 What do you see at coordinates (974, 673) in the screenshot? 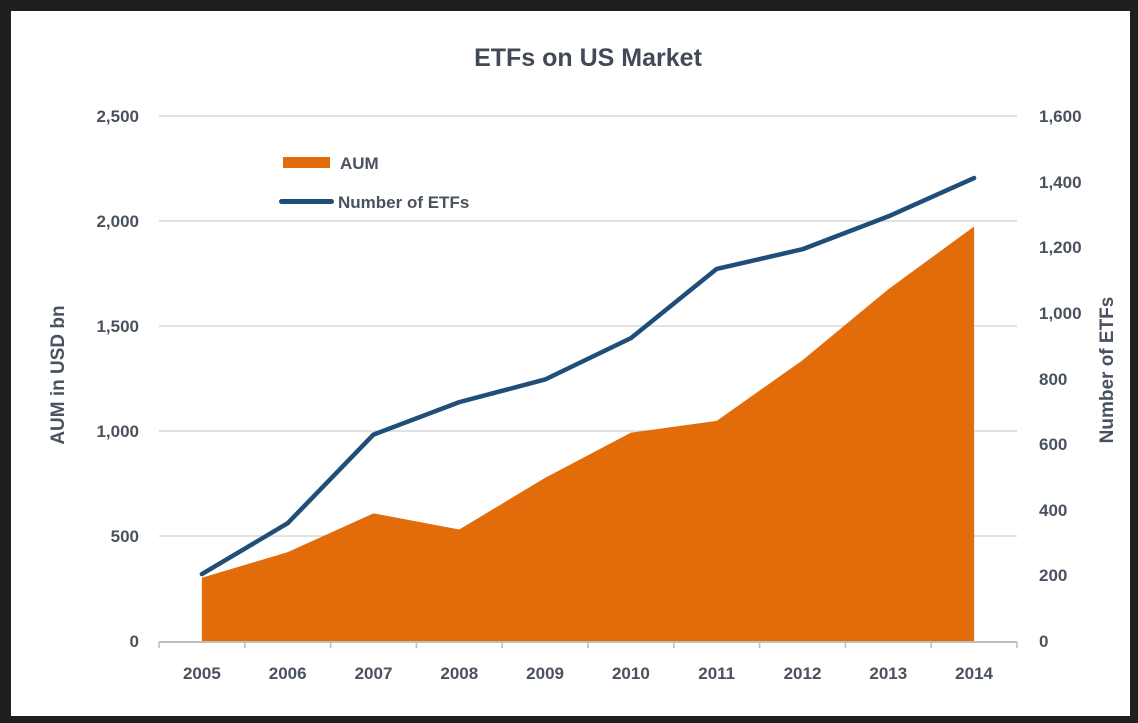
I see `x-axis-tick-label: 2014` at bounding box center [974, 673].